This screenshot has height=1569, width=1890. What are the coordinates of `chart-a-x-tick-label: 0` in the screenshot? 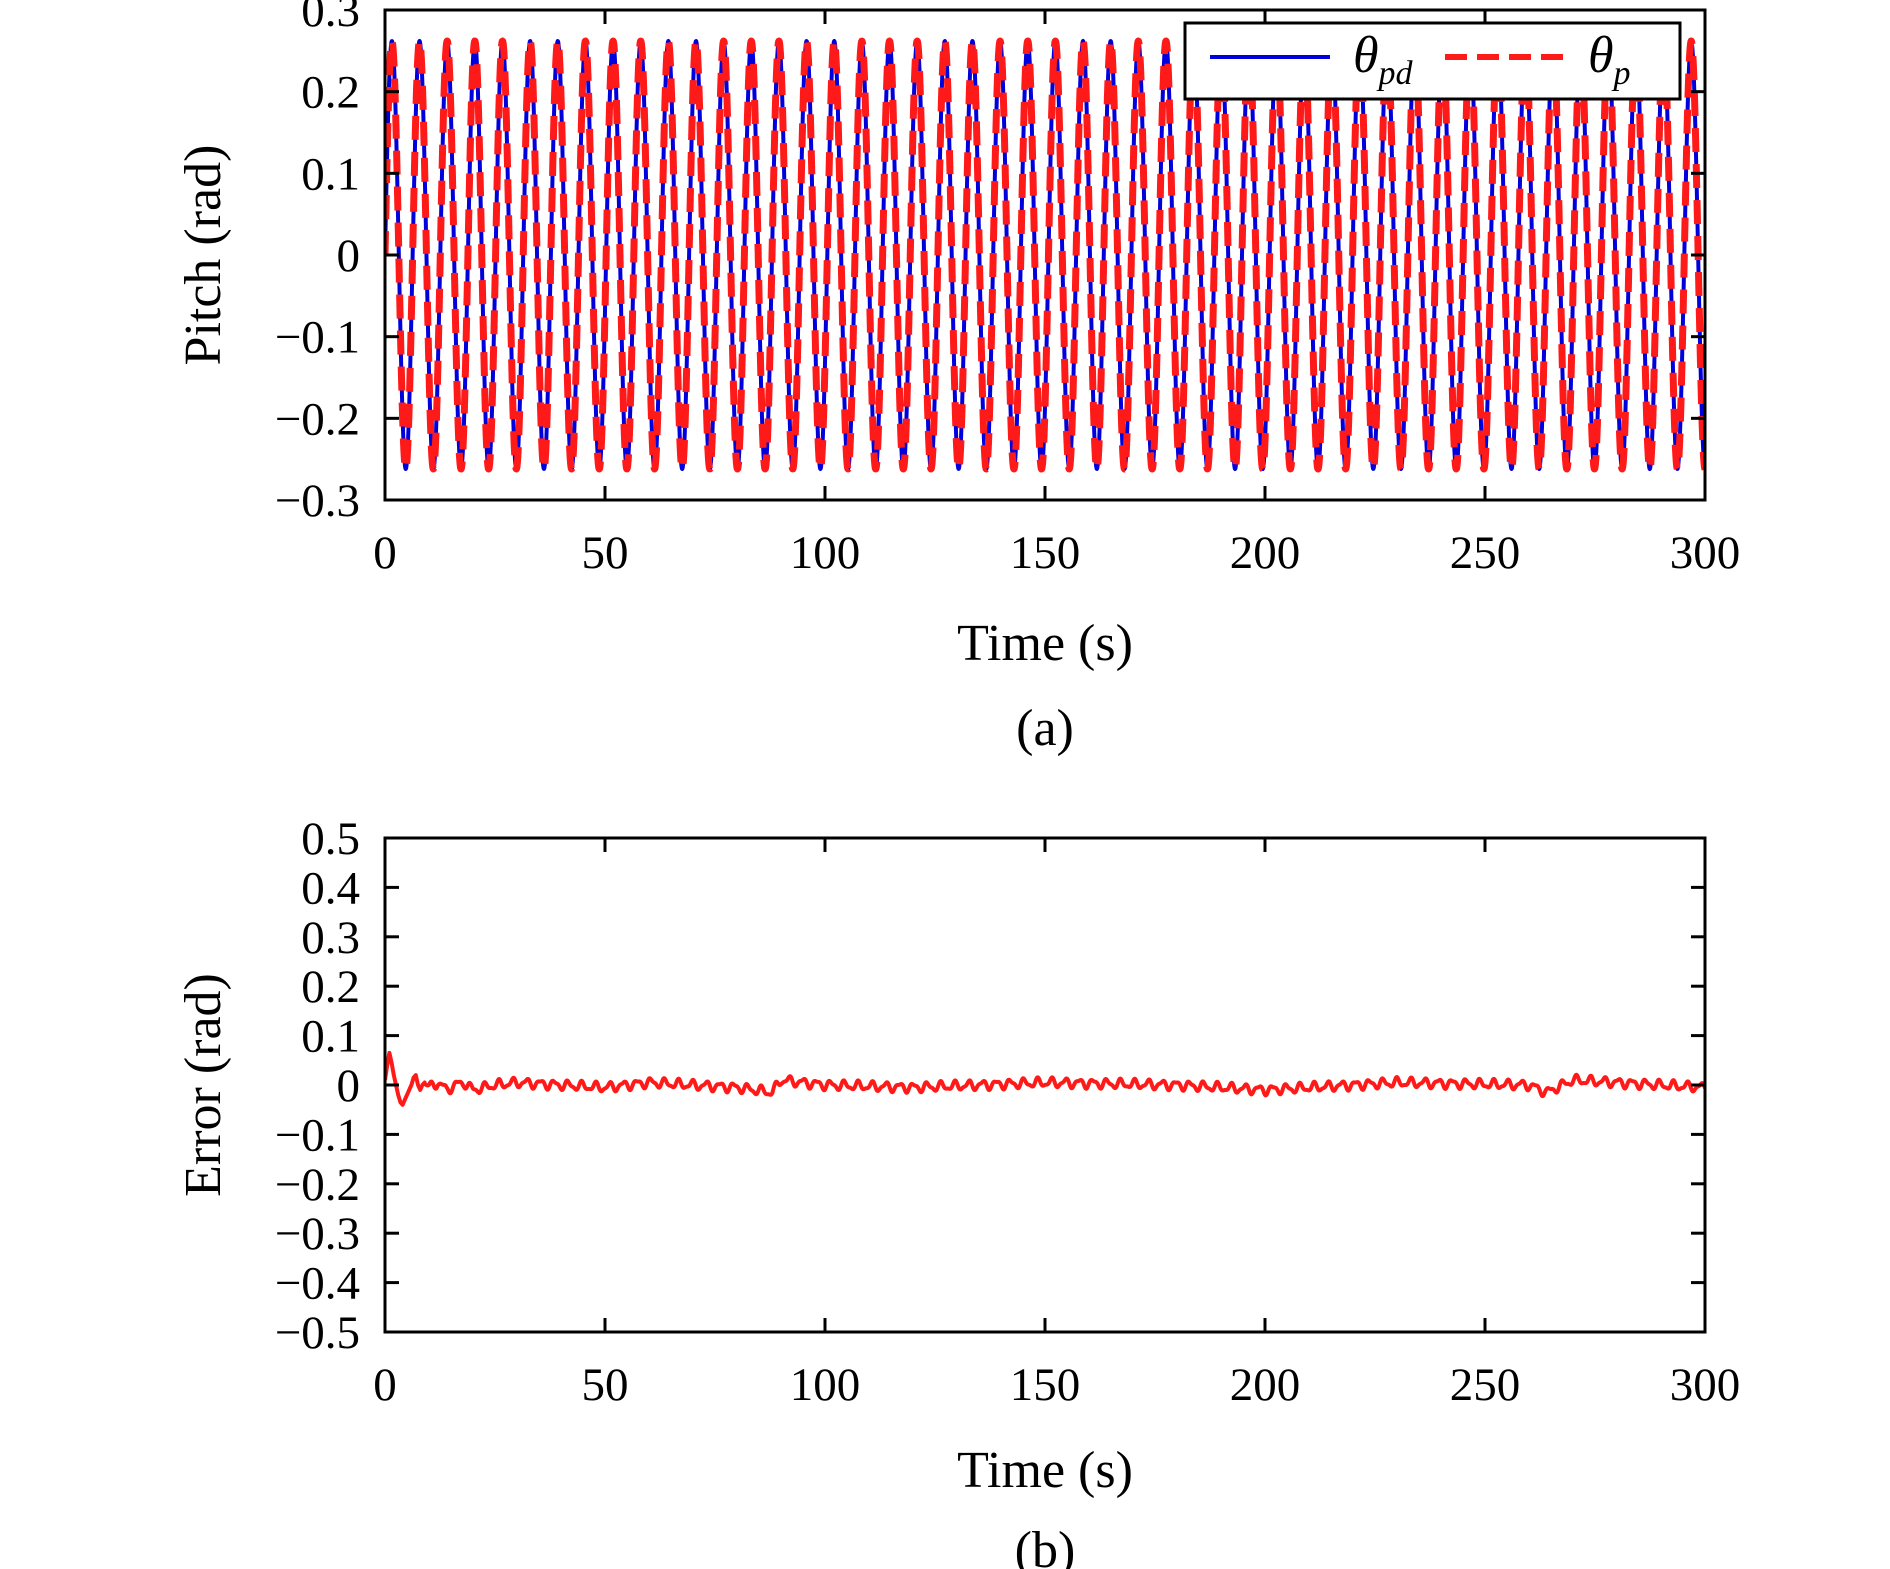 It's located at (385, 553).